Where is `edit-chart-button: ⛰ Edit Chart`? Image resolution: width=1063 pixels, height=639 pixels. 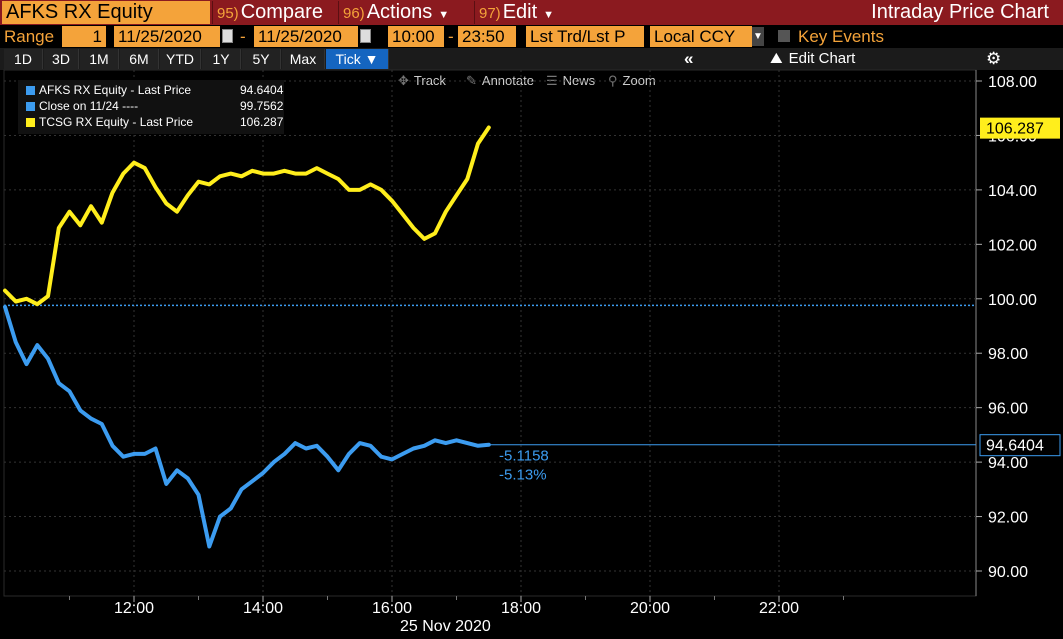 edit-chart-button: ⛰ Edit Chart is located at coordinates (812, 59).